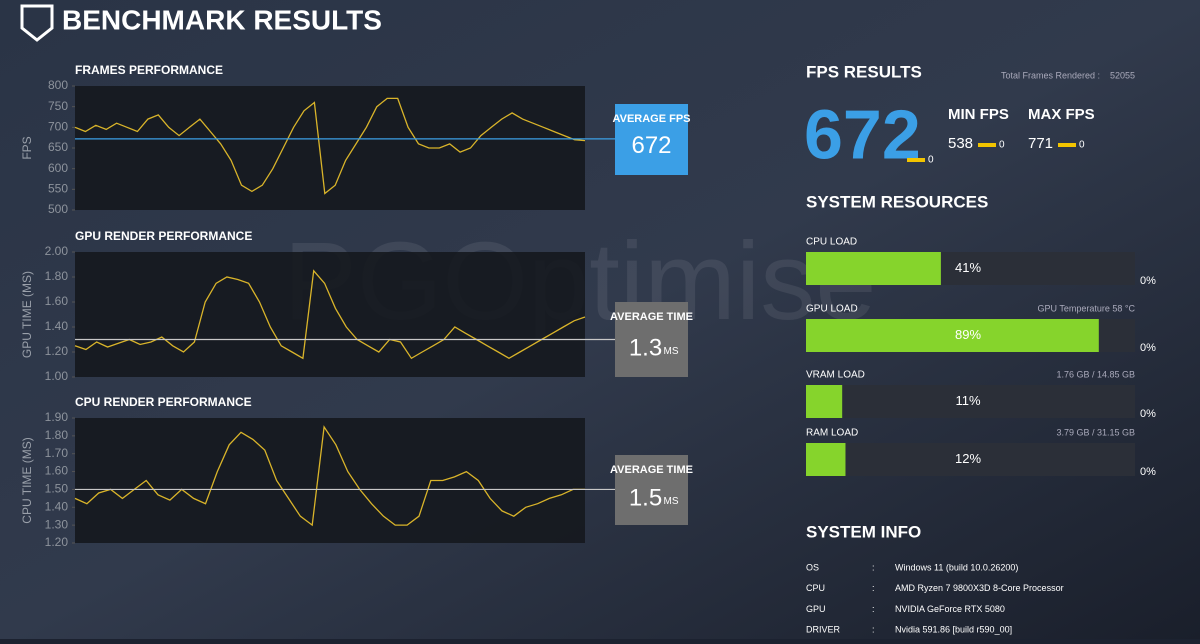  Describe the element at coordinates (864, 71) in the screenshot. I see `section-title: FPS RESULTS` at that location.